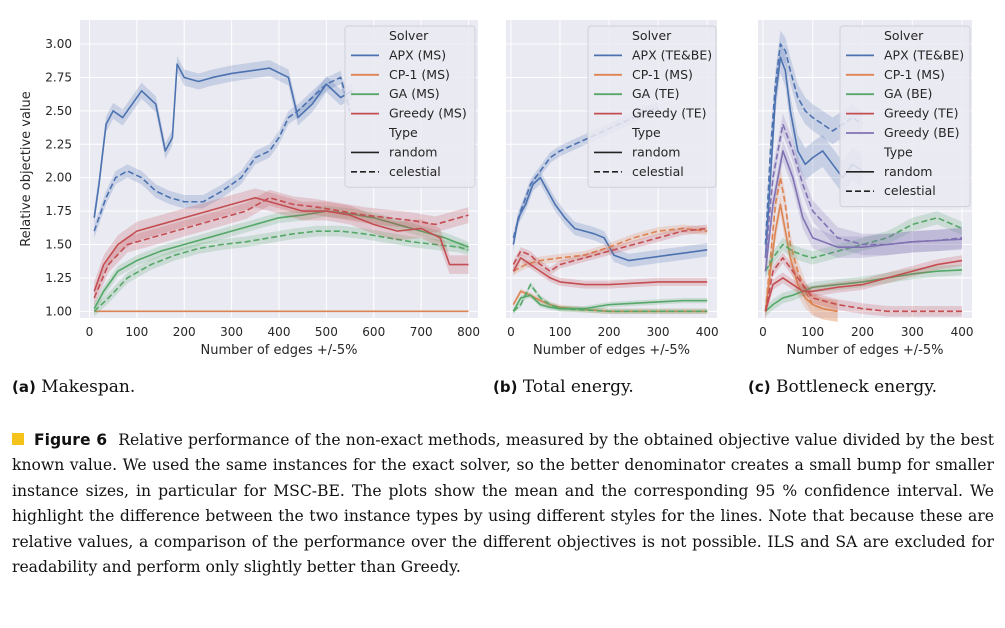 This screenshot has height=628, width=1005. What do you see at coordinates (421, 332) in the screenshot?
I see `panel-1-xtick-label: 700` at bounding box center [421, 332].